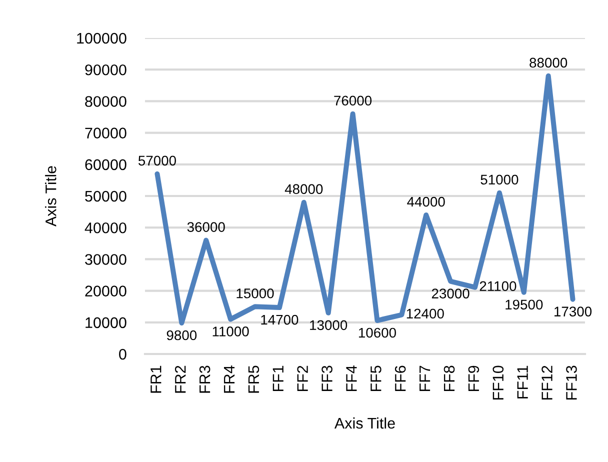 This screenshot has width=608, height=462. I want to click on x-tick-label: FF3, so click(327, 379).